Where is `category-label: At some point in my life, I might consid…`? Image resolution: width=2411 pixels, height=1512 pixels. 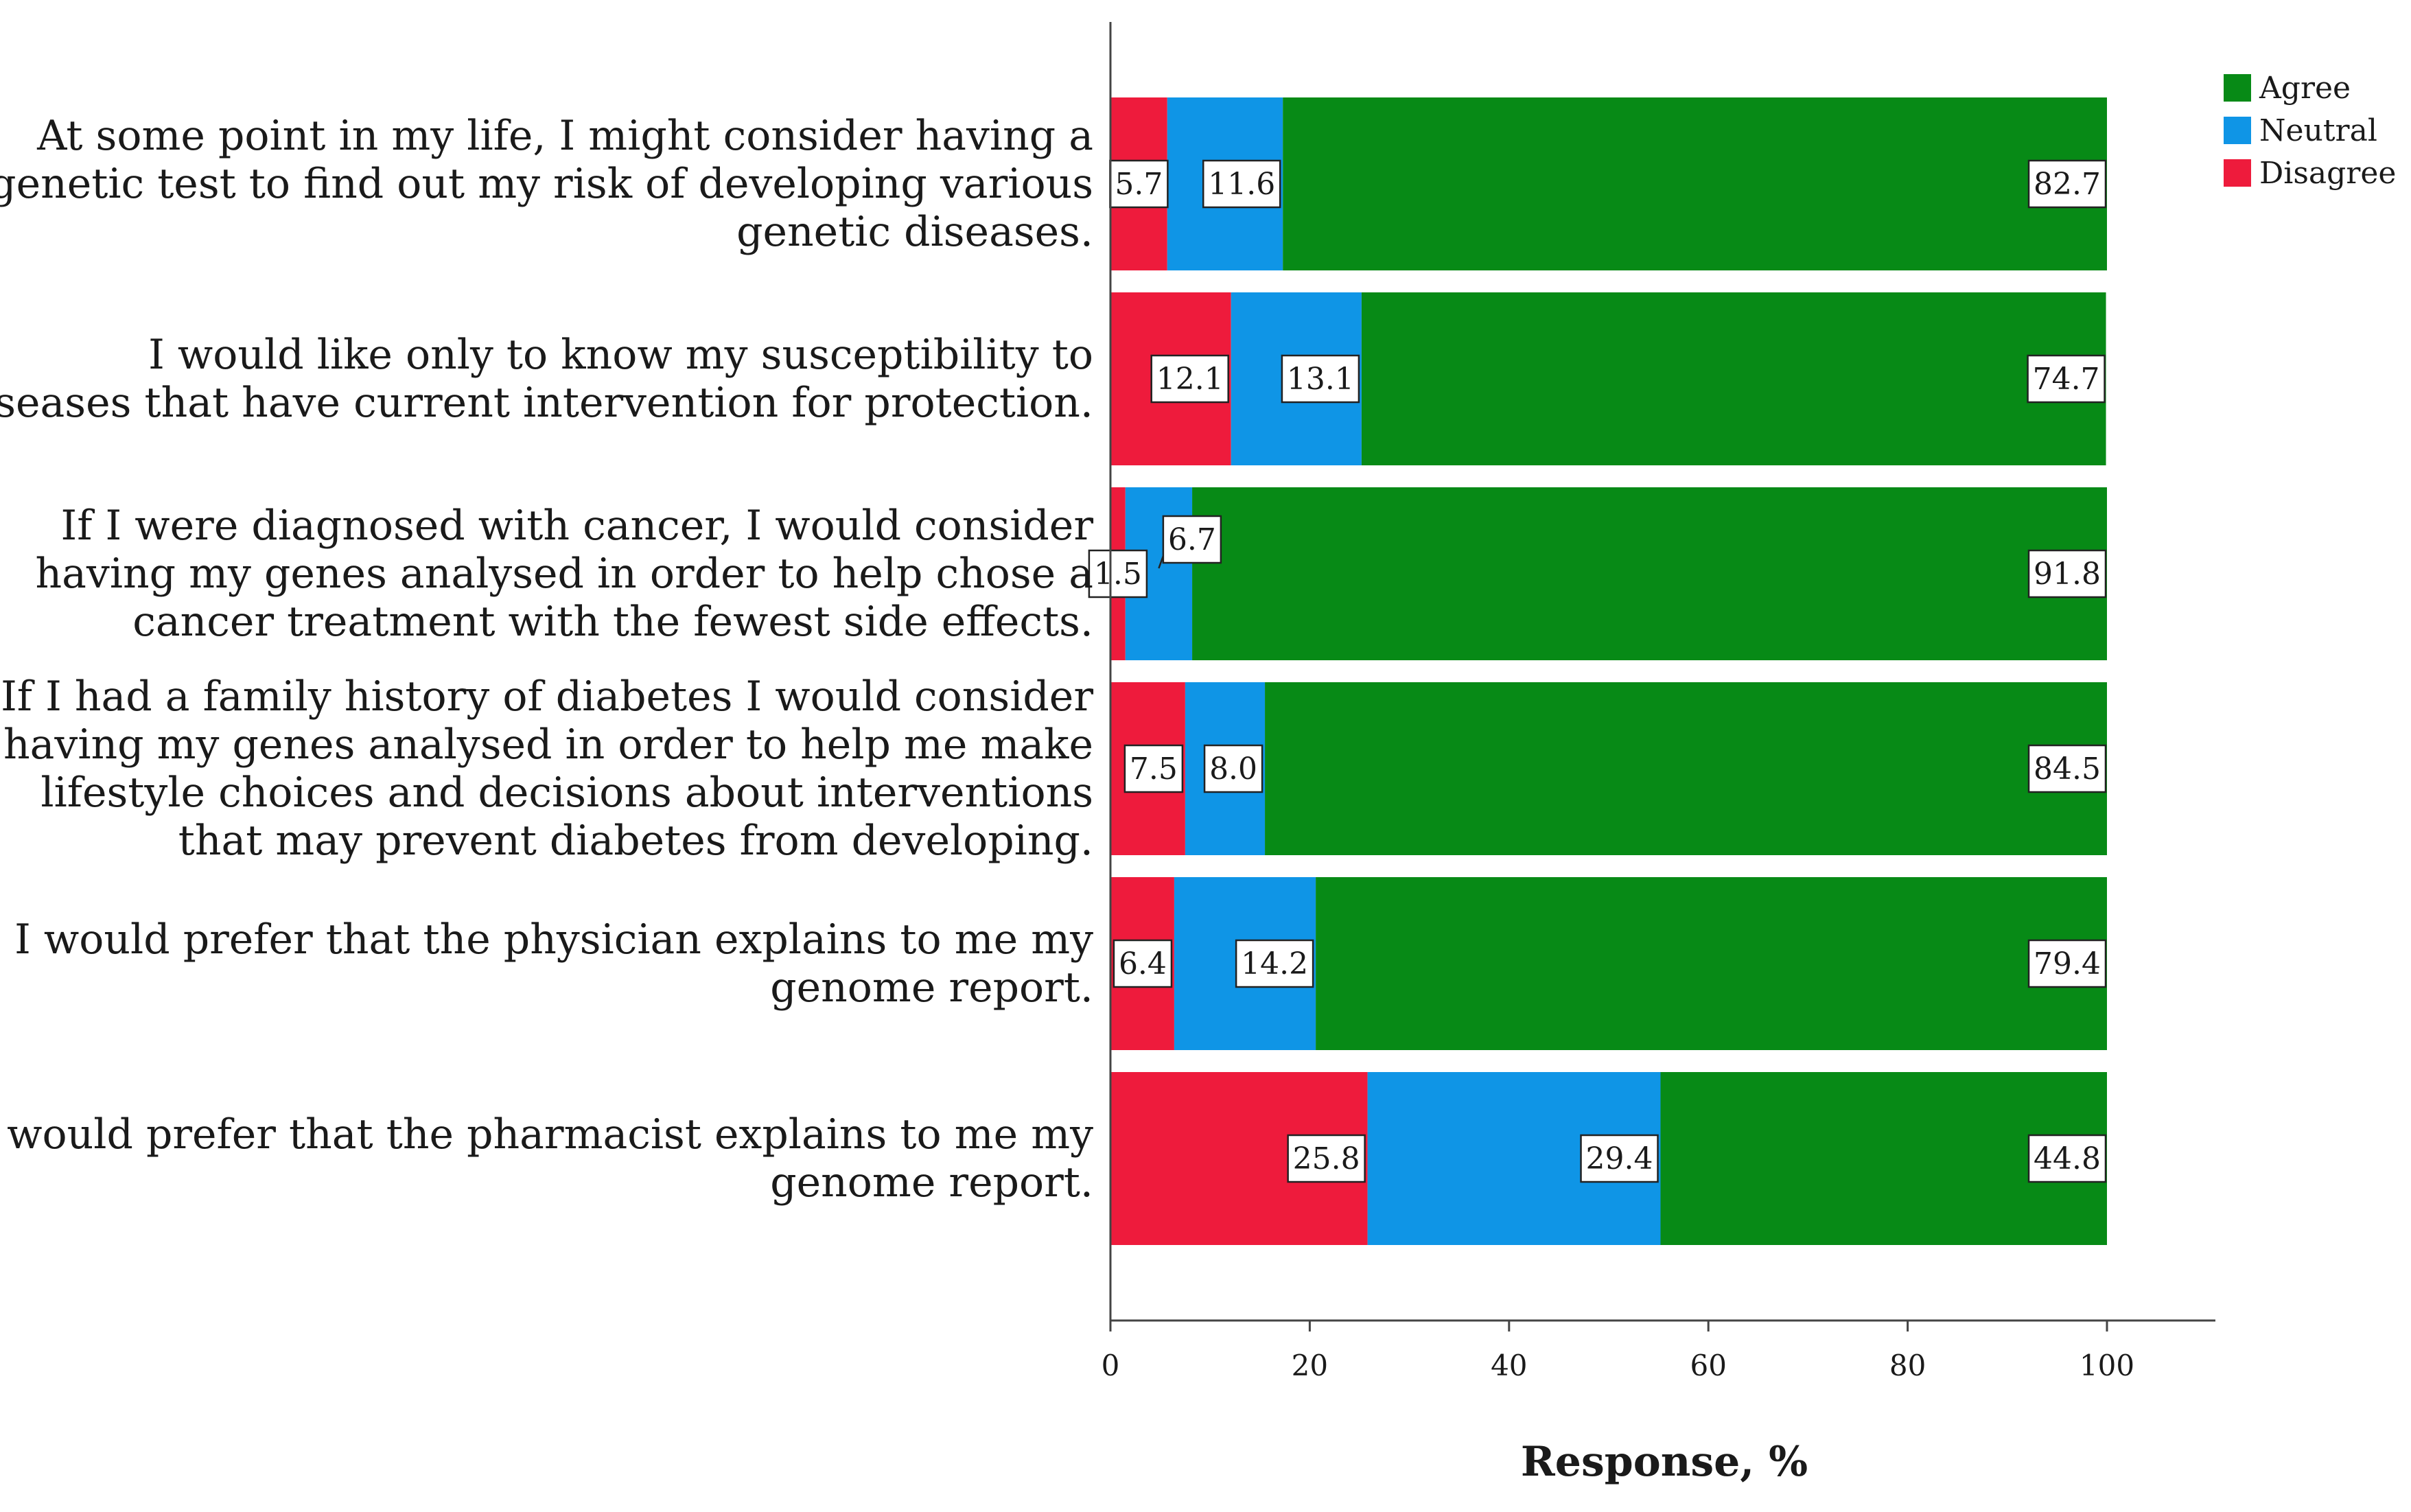
category-label: At some point in my life, I might consid… is located at coordinates (546, 184).